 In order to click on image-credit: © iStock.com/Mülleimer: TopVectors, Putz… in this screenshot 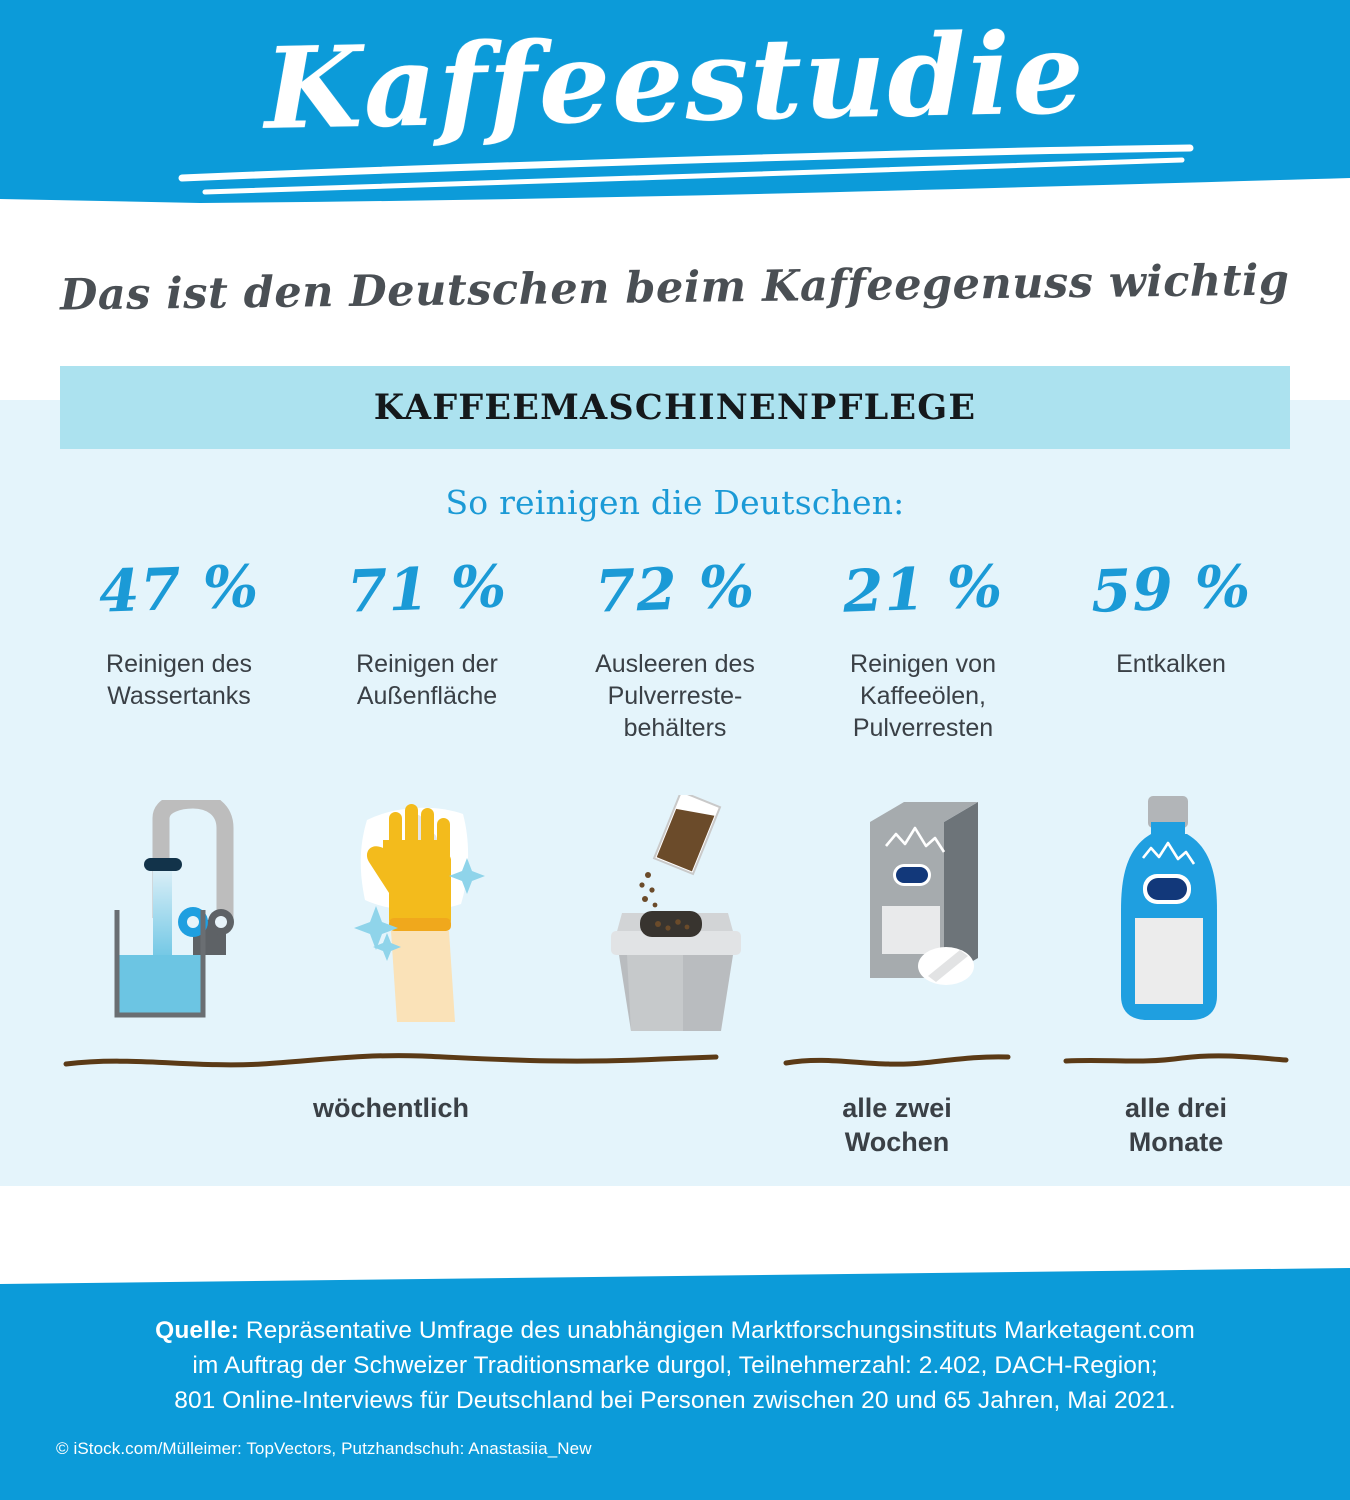, I will do `click(324, 1448)`.